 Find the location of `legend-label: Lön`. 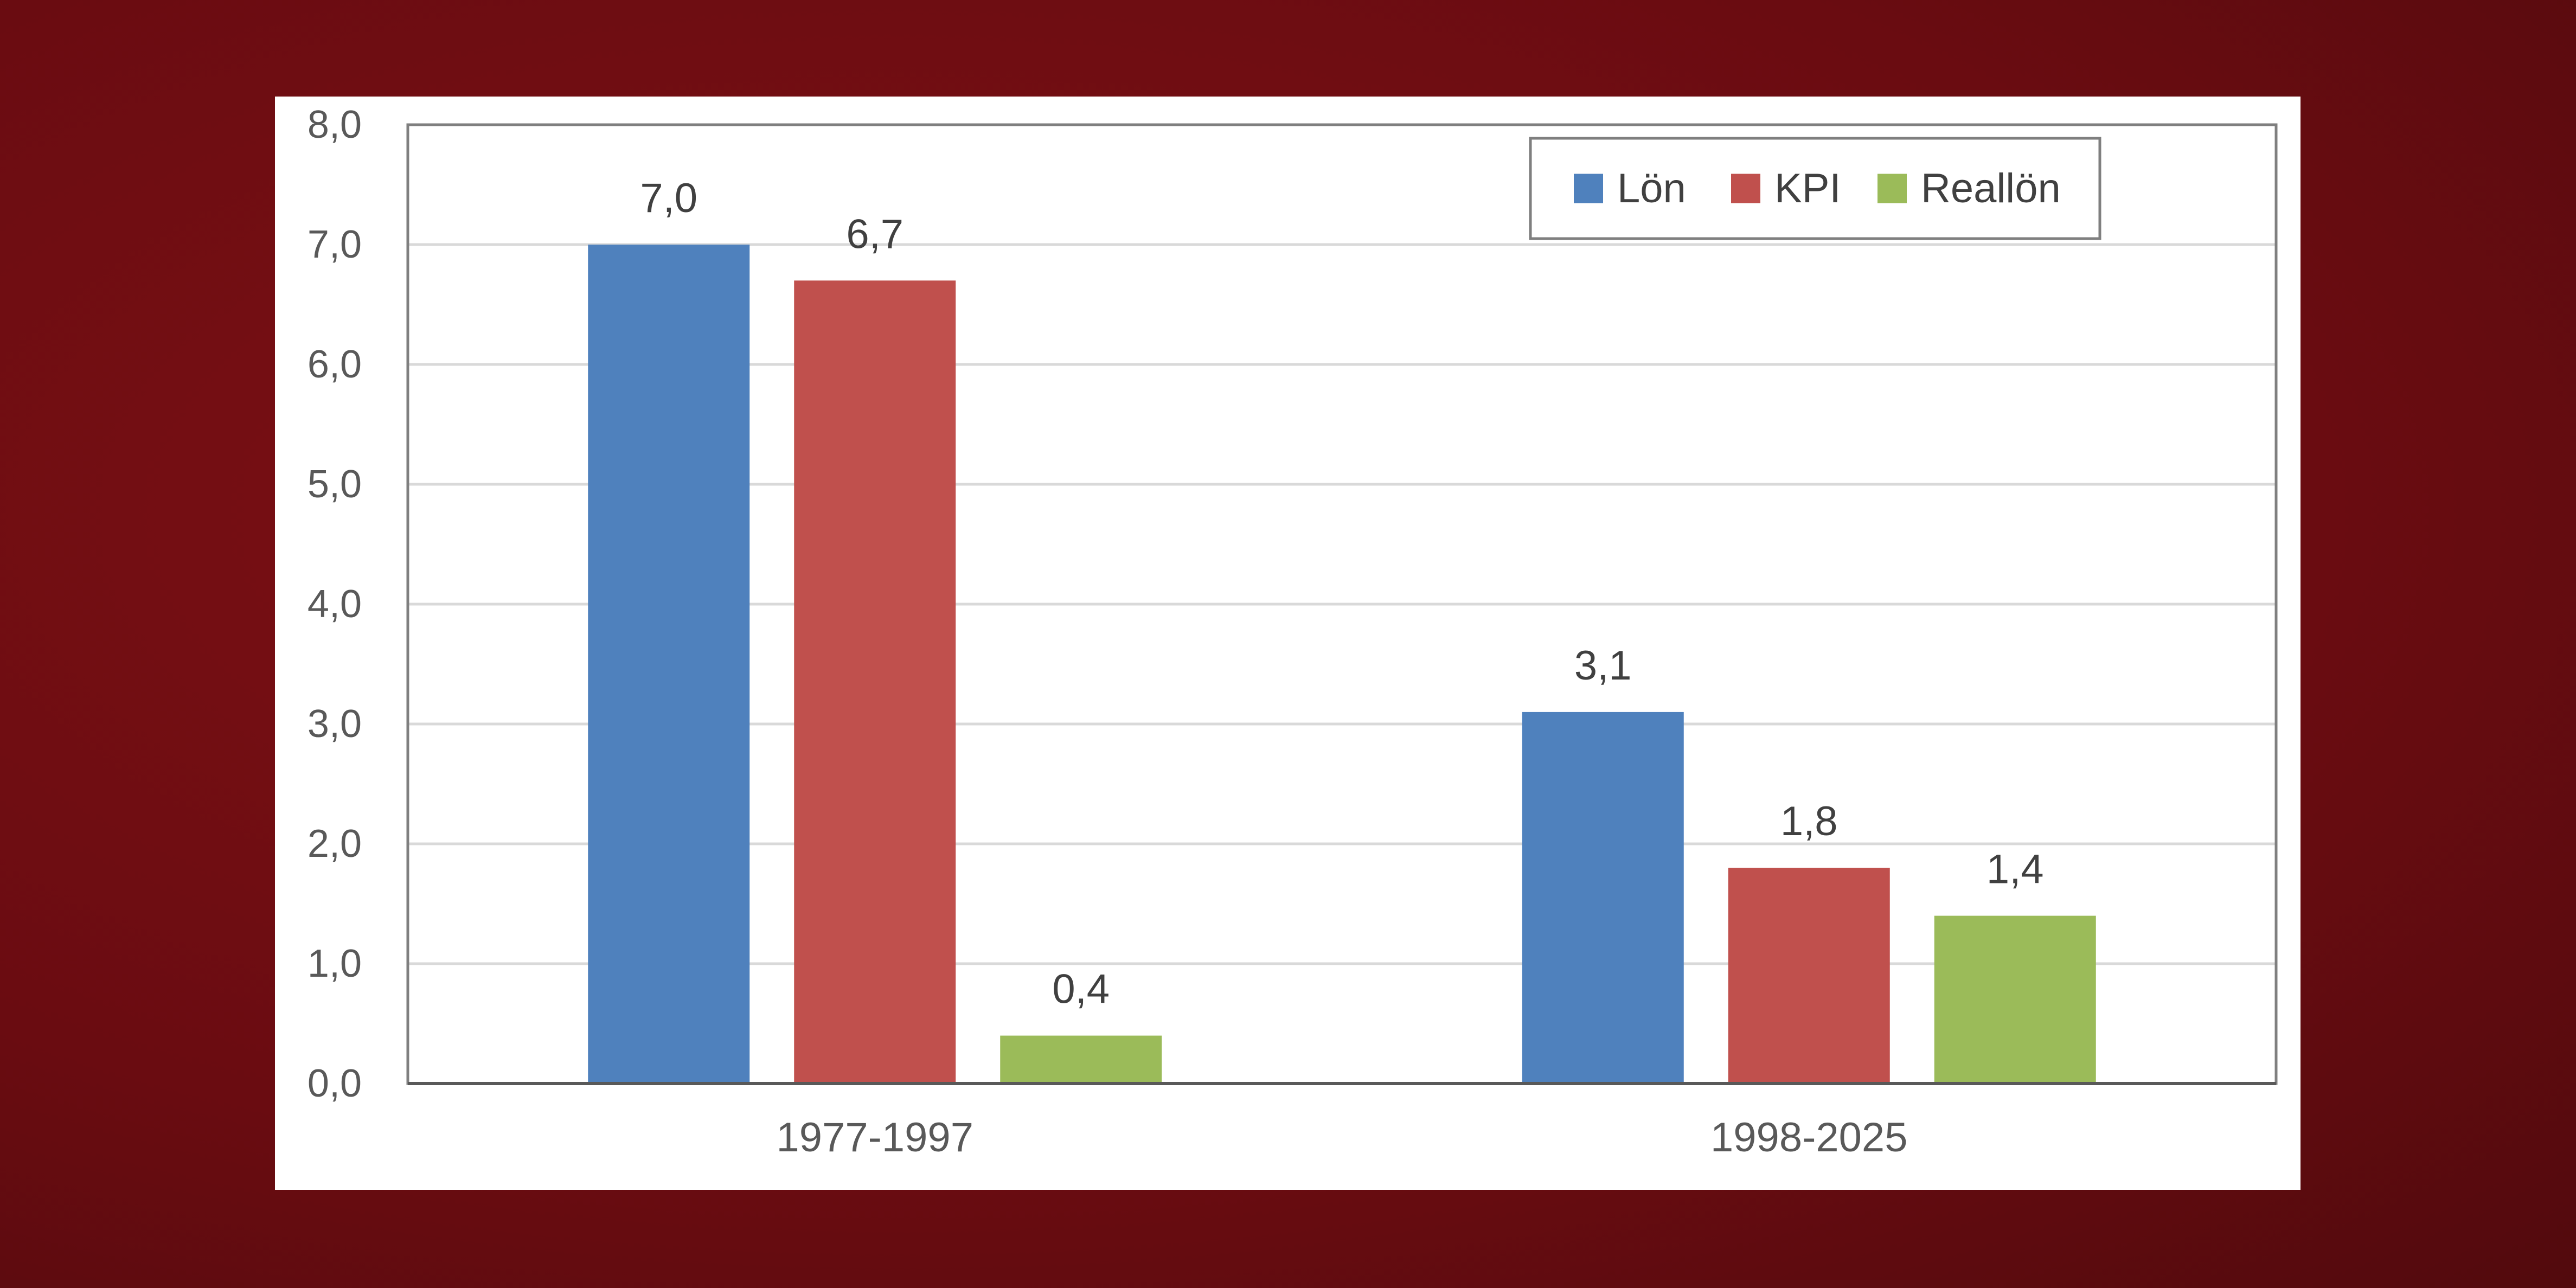

legend-label: Lön is located at coordinates (1651, 188).